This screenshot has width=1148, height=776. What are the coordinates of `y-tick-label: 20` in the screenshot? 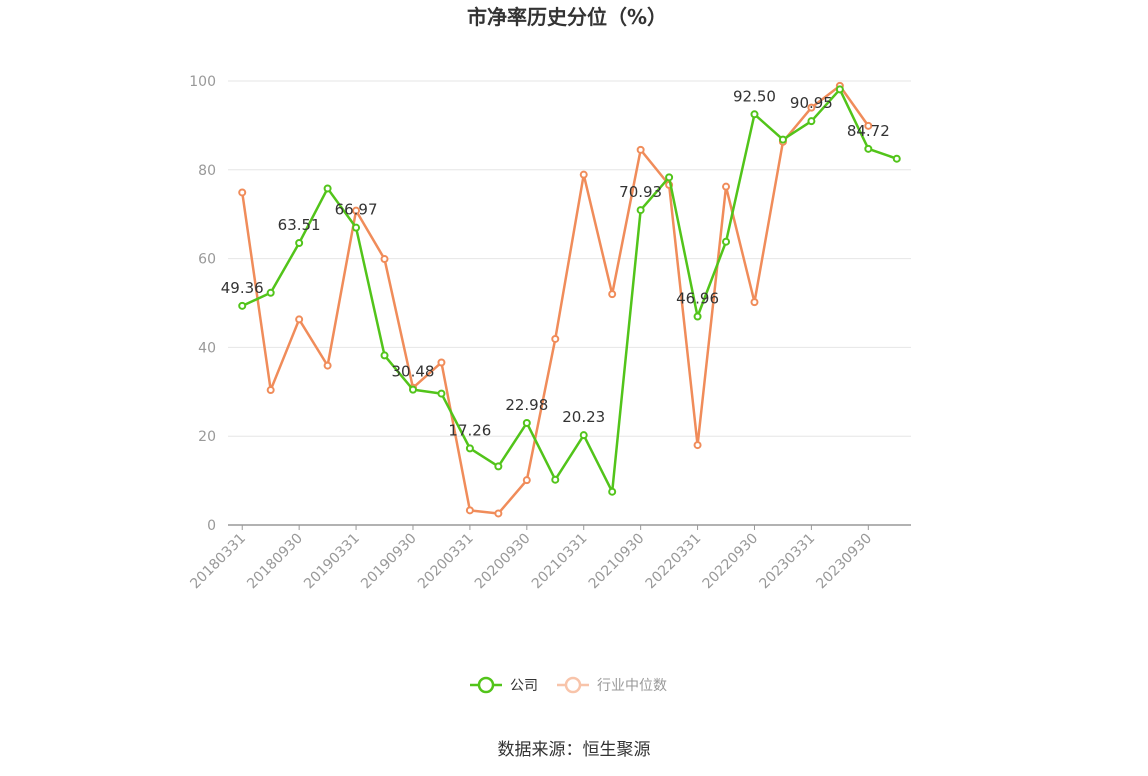 It's located at (207, 437).